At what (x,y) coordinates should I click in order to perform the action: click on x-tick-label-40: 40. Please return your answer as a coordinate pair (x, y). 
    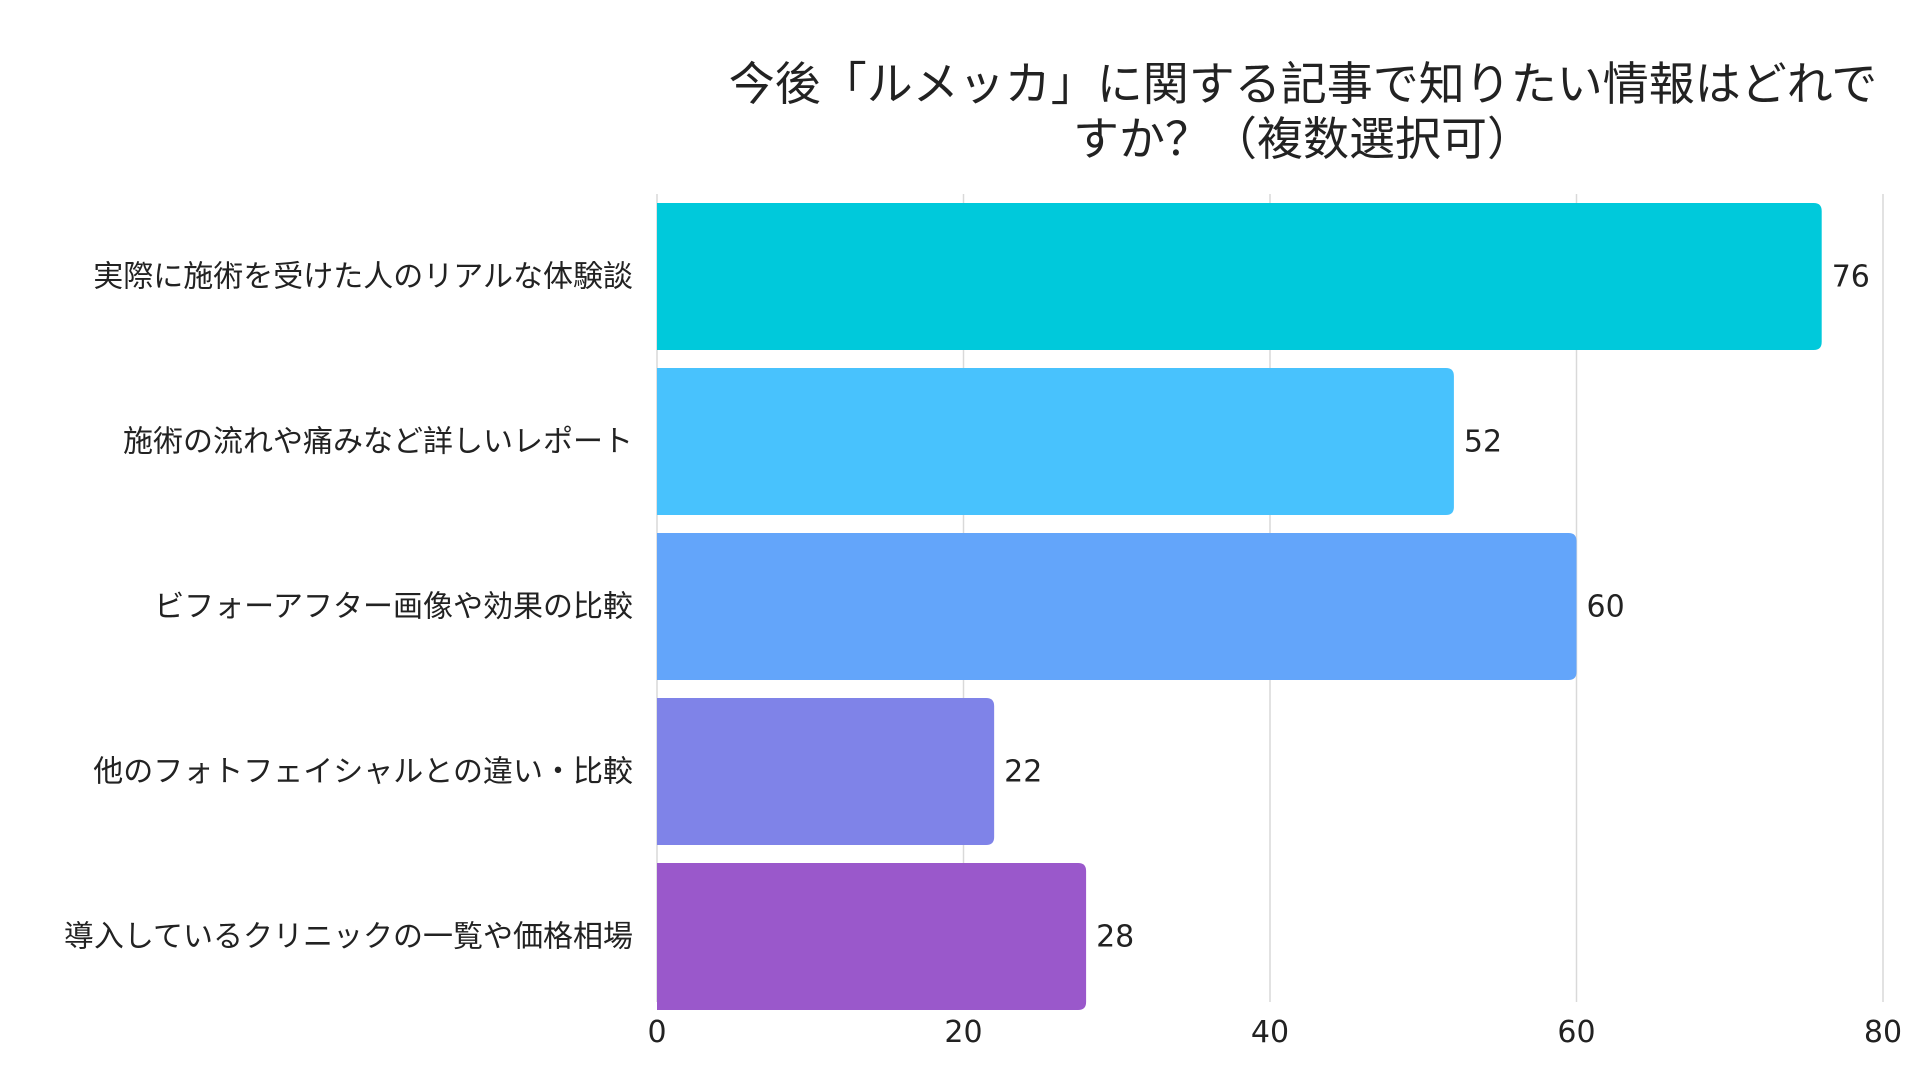
    Looking at the image, I should click on (1270, 1032).